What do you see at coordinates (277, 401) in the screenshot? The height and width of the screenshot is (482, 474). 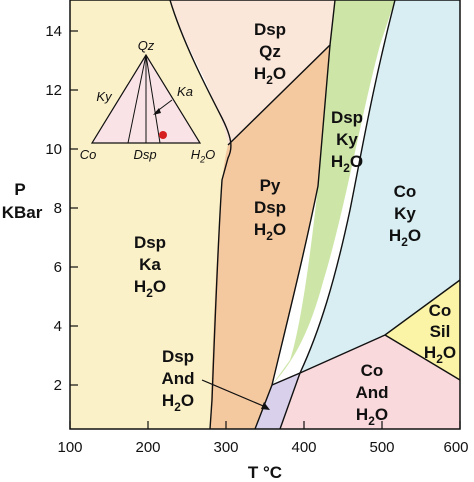 I see `field-dsp-and-h2o` at bounding box center [277, 401].